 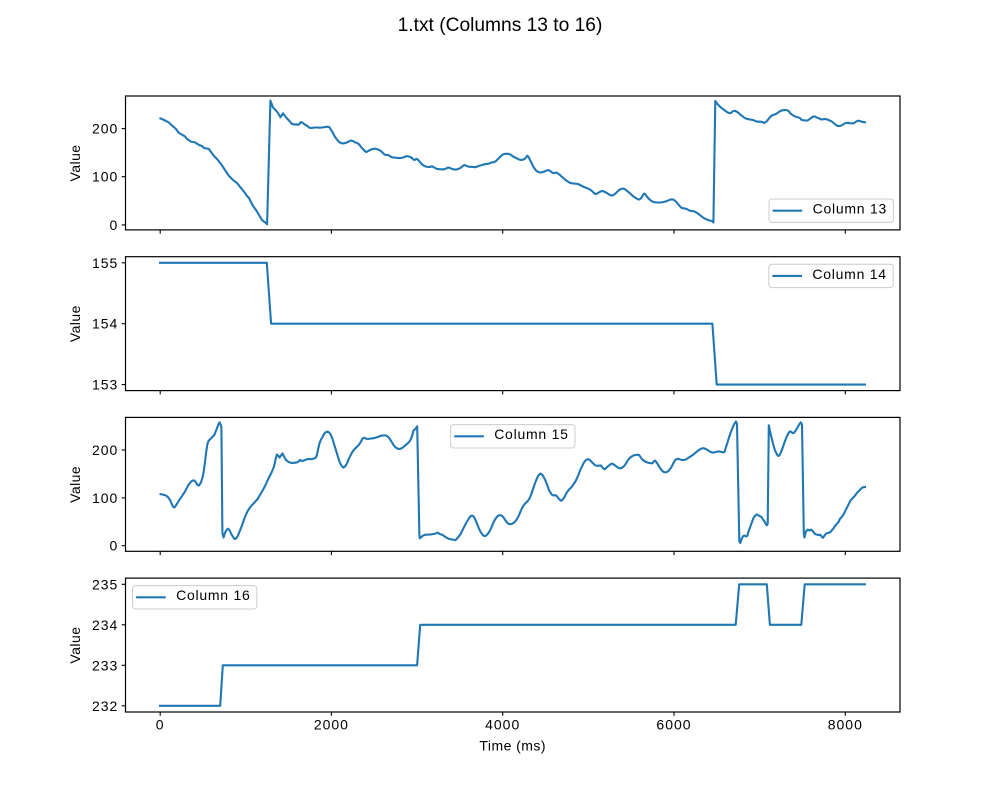 I want to click on svg-text: 235, so click(x=105, y=584).